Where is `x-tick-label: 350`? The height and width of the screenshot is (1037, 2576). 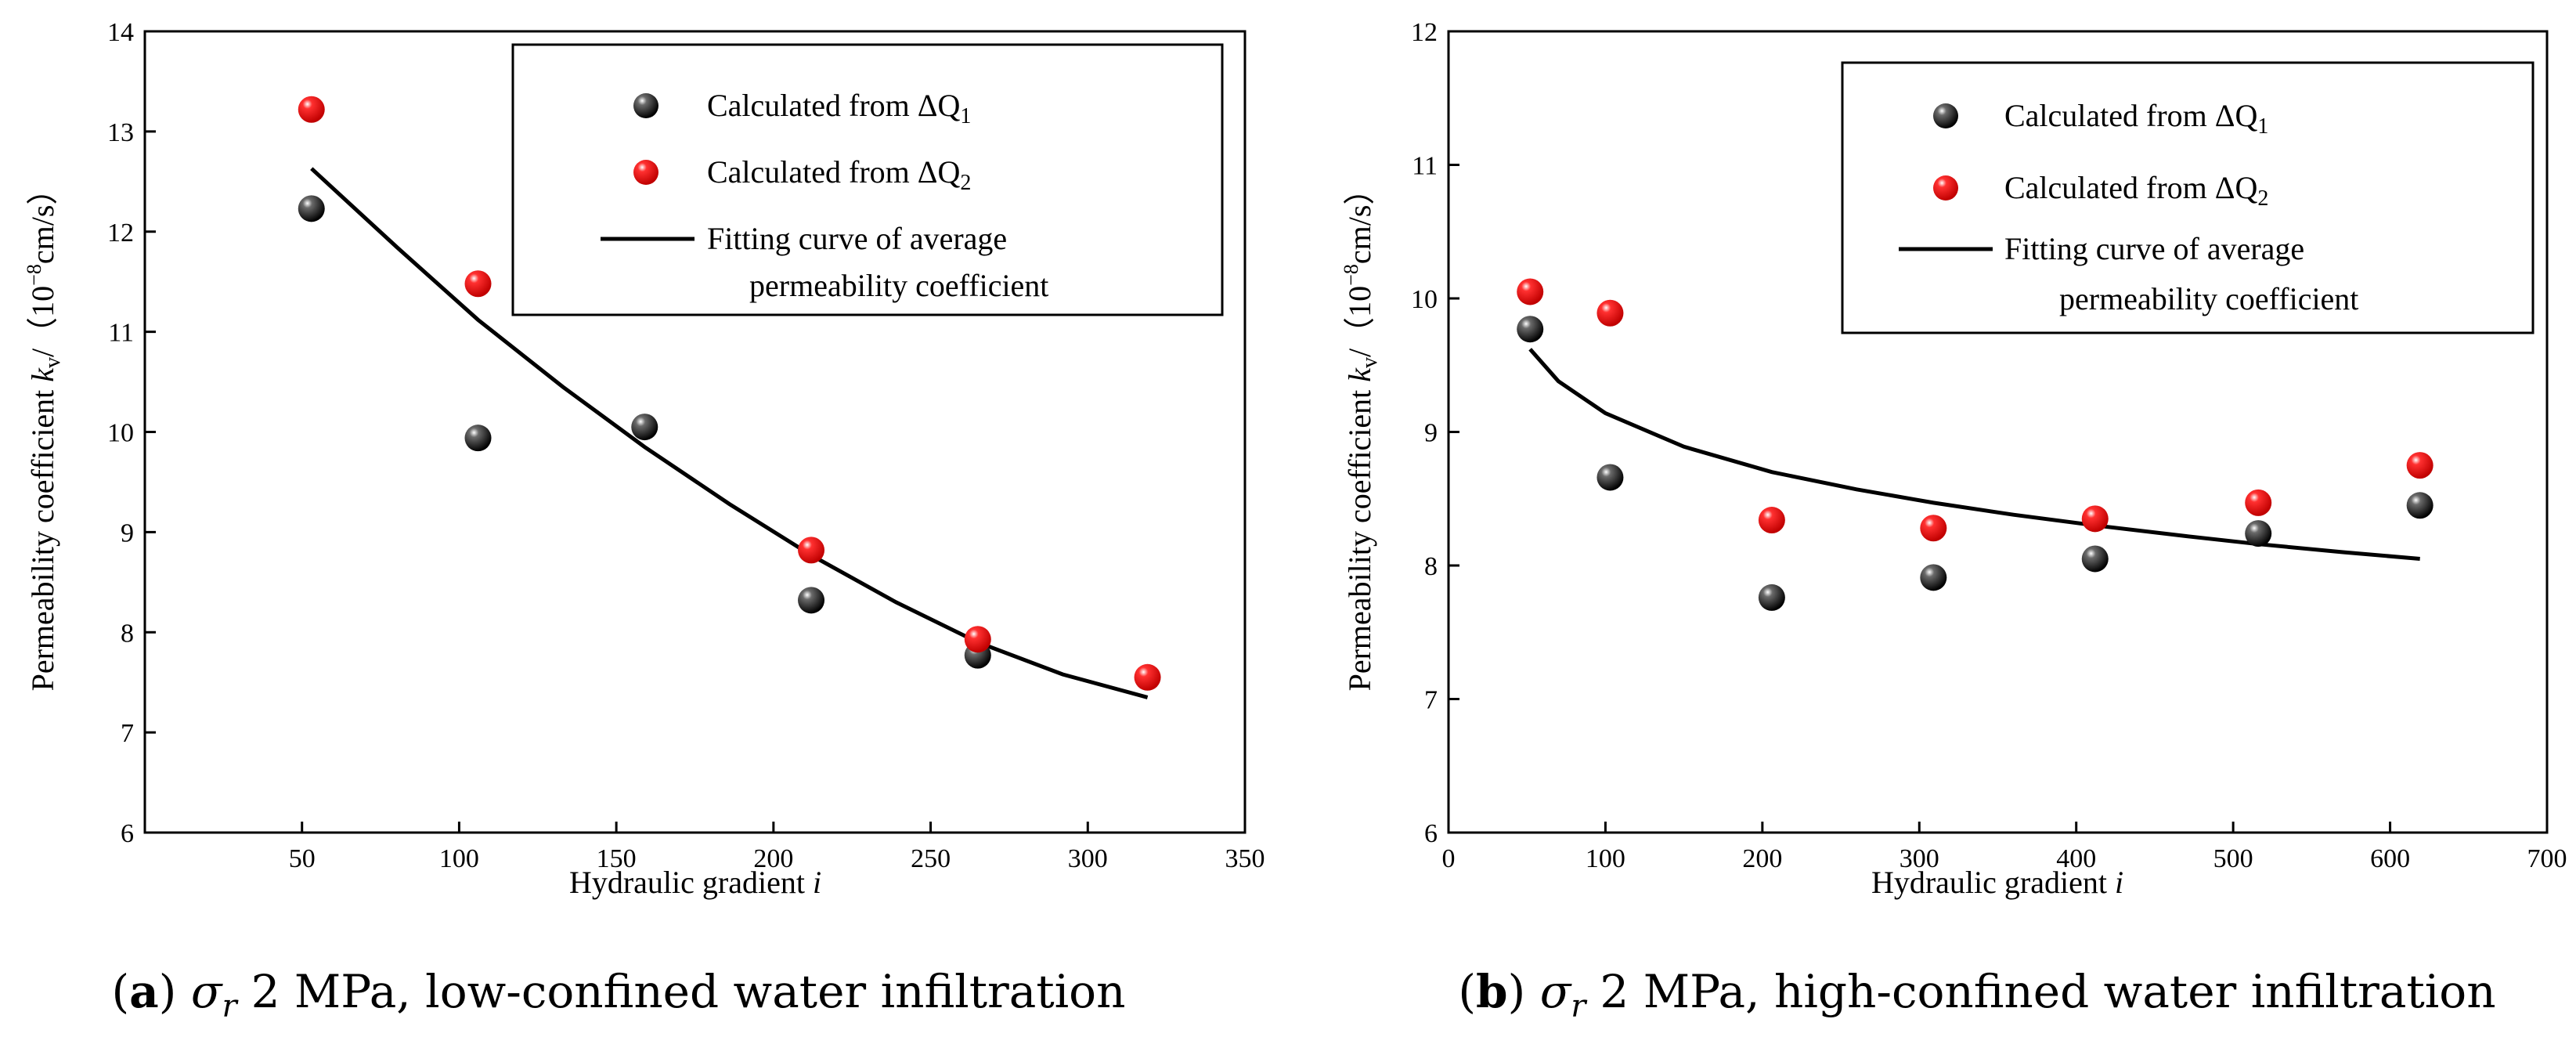 x-tick-label: 350 is located at coordinates (1245, 858).